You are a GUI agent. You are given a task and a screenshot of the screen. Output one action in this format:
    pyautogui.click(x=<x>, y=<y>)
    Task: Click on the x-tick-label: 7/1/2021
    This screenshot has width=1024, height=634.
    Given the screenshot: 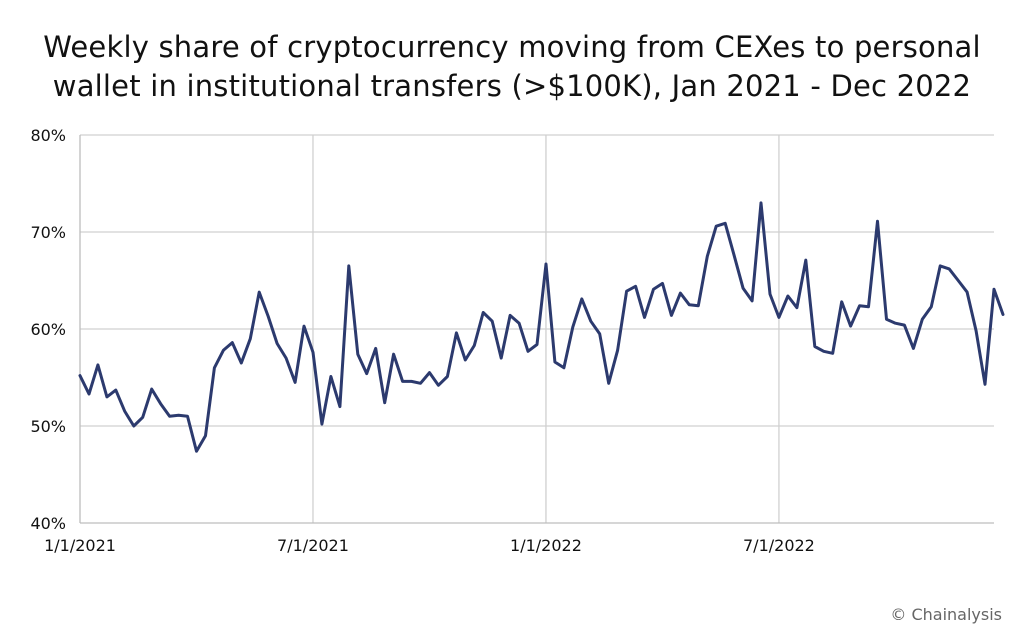 What is the action you would take?
    pyautogui.click(x=313, y=545)
    